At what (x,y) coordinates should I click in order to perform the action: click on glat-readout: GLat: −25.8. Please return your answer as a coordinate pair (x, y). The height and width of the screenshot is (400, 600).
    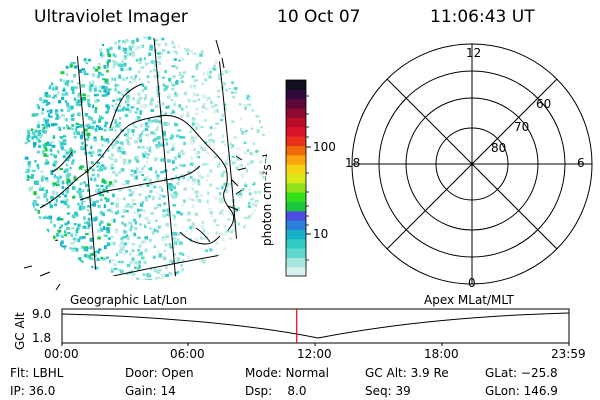
    Looking at the image, I should click on (521, 373).